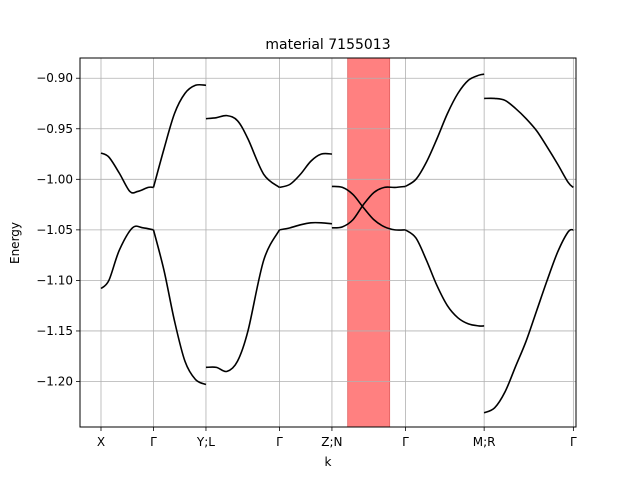 This screenshot has height=480, width=640. I want to click on highlight-band-layer, so click(369, 242).